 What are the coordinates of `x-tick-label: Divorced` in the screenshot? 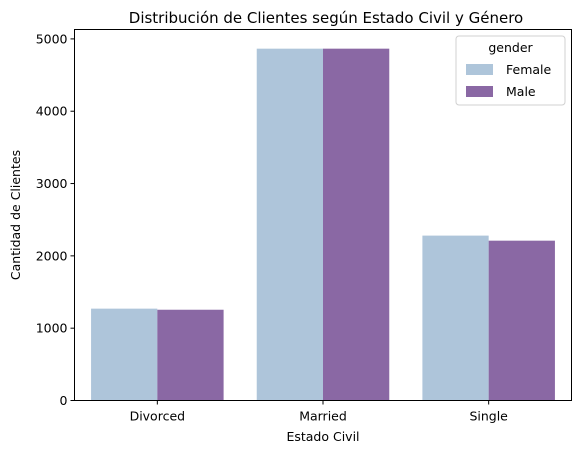 It's located at (158, 416).